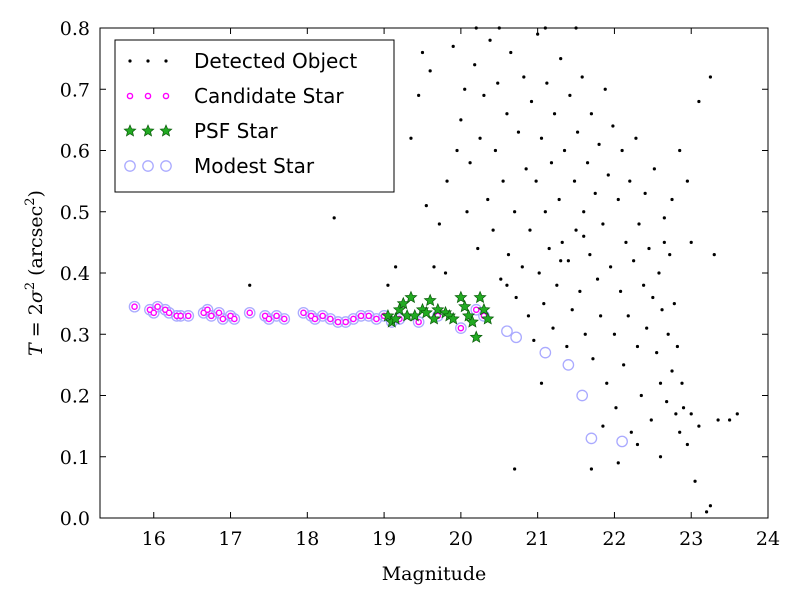  I want to click on y-tick-label: 0.6, so click(75, 152).